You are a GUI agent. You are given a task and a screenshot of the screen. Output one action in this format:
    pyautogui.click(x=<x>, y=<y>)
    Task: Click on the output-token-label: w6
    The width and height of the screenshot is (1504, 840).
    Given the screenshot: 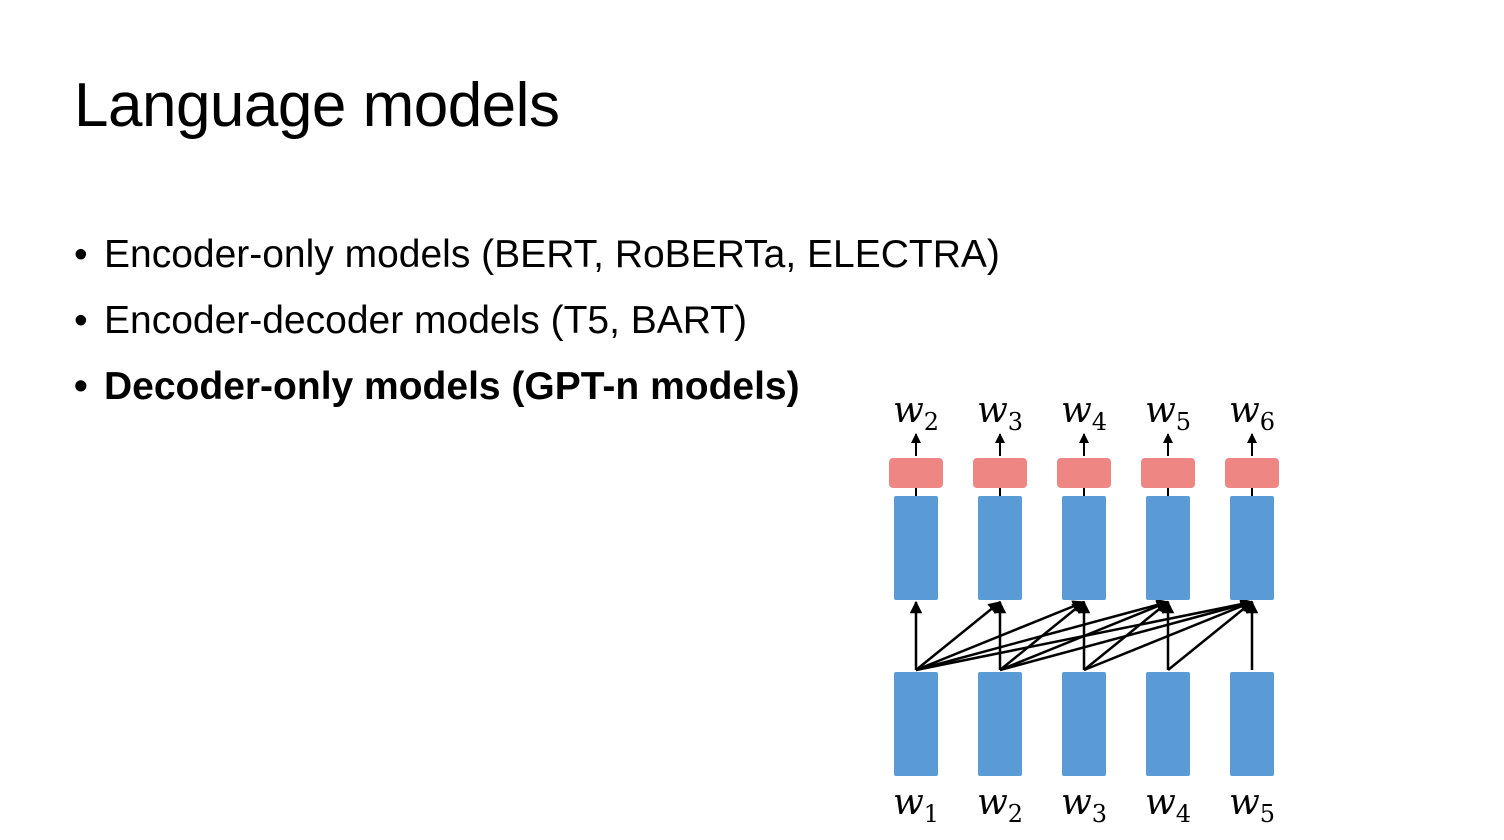 What is the action you would take?
    pyautogui.click(x=1252, y=413)
    